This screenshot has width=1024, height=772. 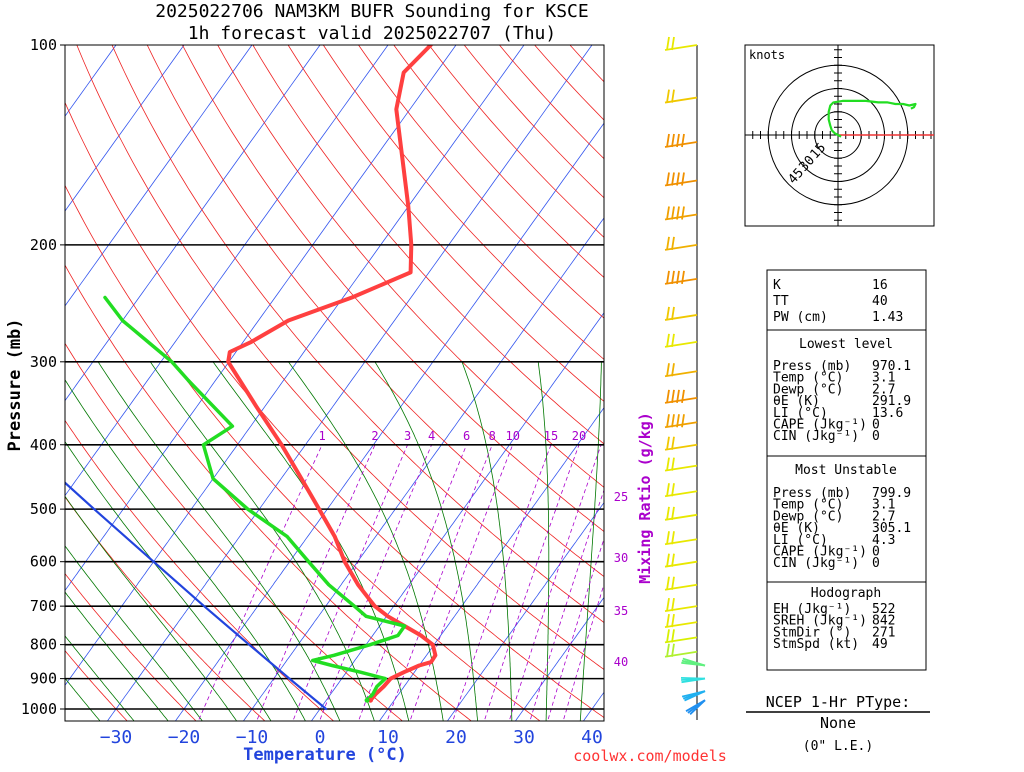 What do you see at coordinates (431, 436) in the screenshot?
I see `mixing-ratio-label: 4` at bounding box center [431, 436].